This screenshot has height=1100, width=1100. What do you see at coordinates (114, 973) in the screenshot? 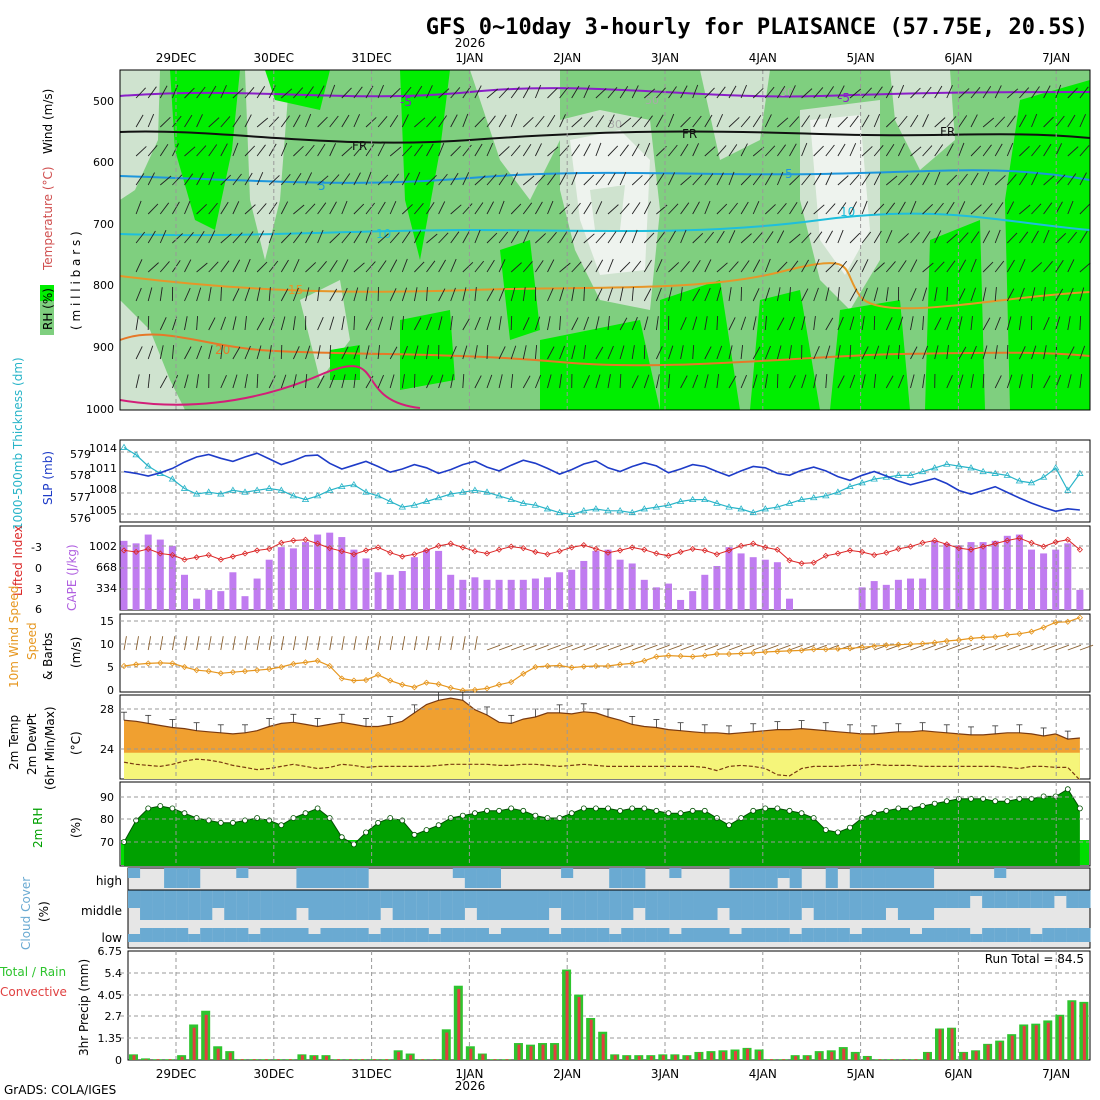
I see `precip-tick-5.4: 5.4` at bounding box center [114, 973].